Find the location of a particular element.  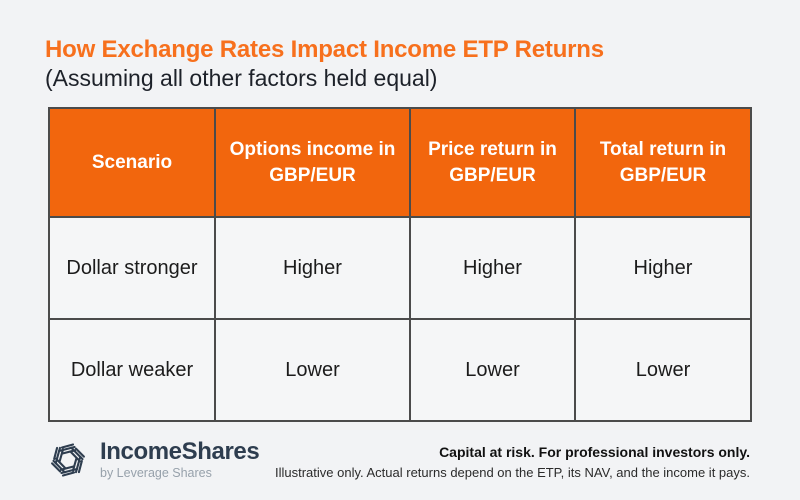

cell-scenario: Dollar weaker is located at coordinates (132, 370).